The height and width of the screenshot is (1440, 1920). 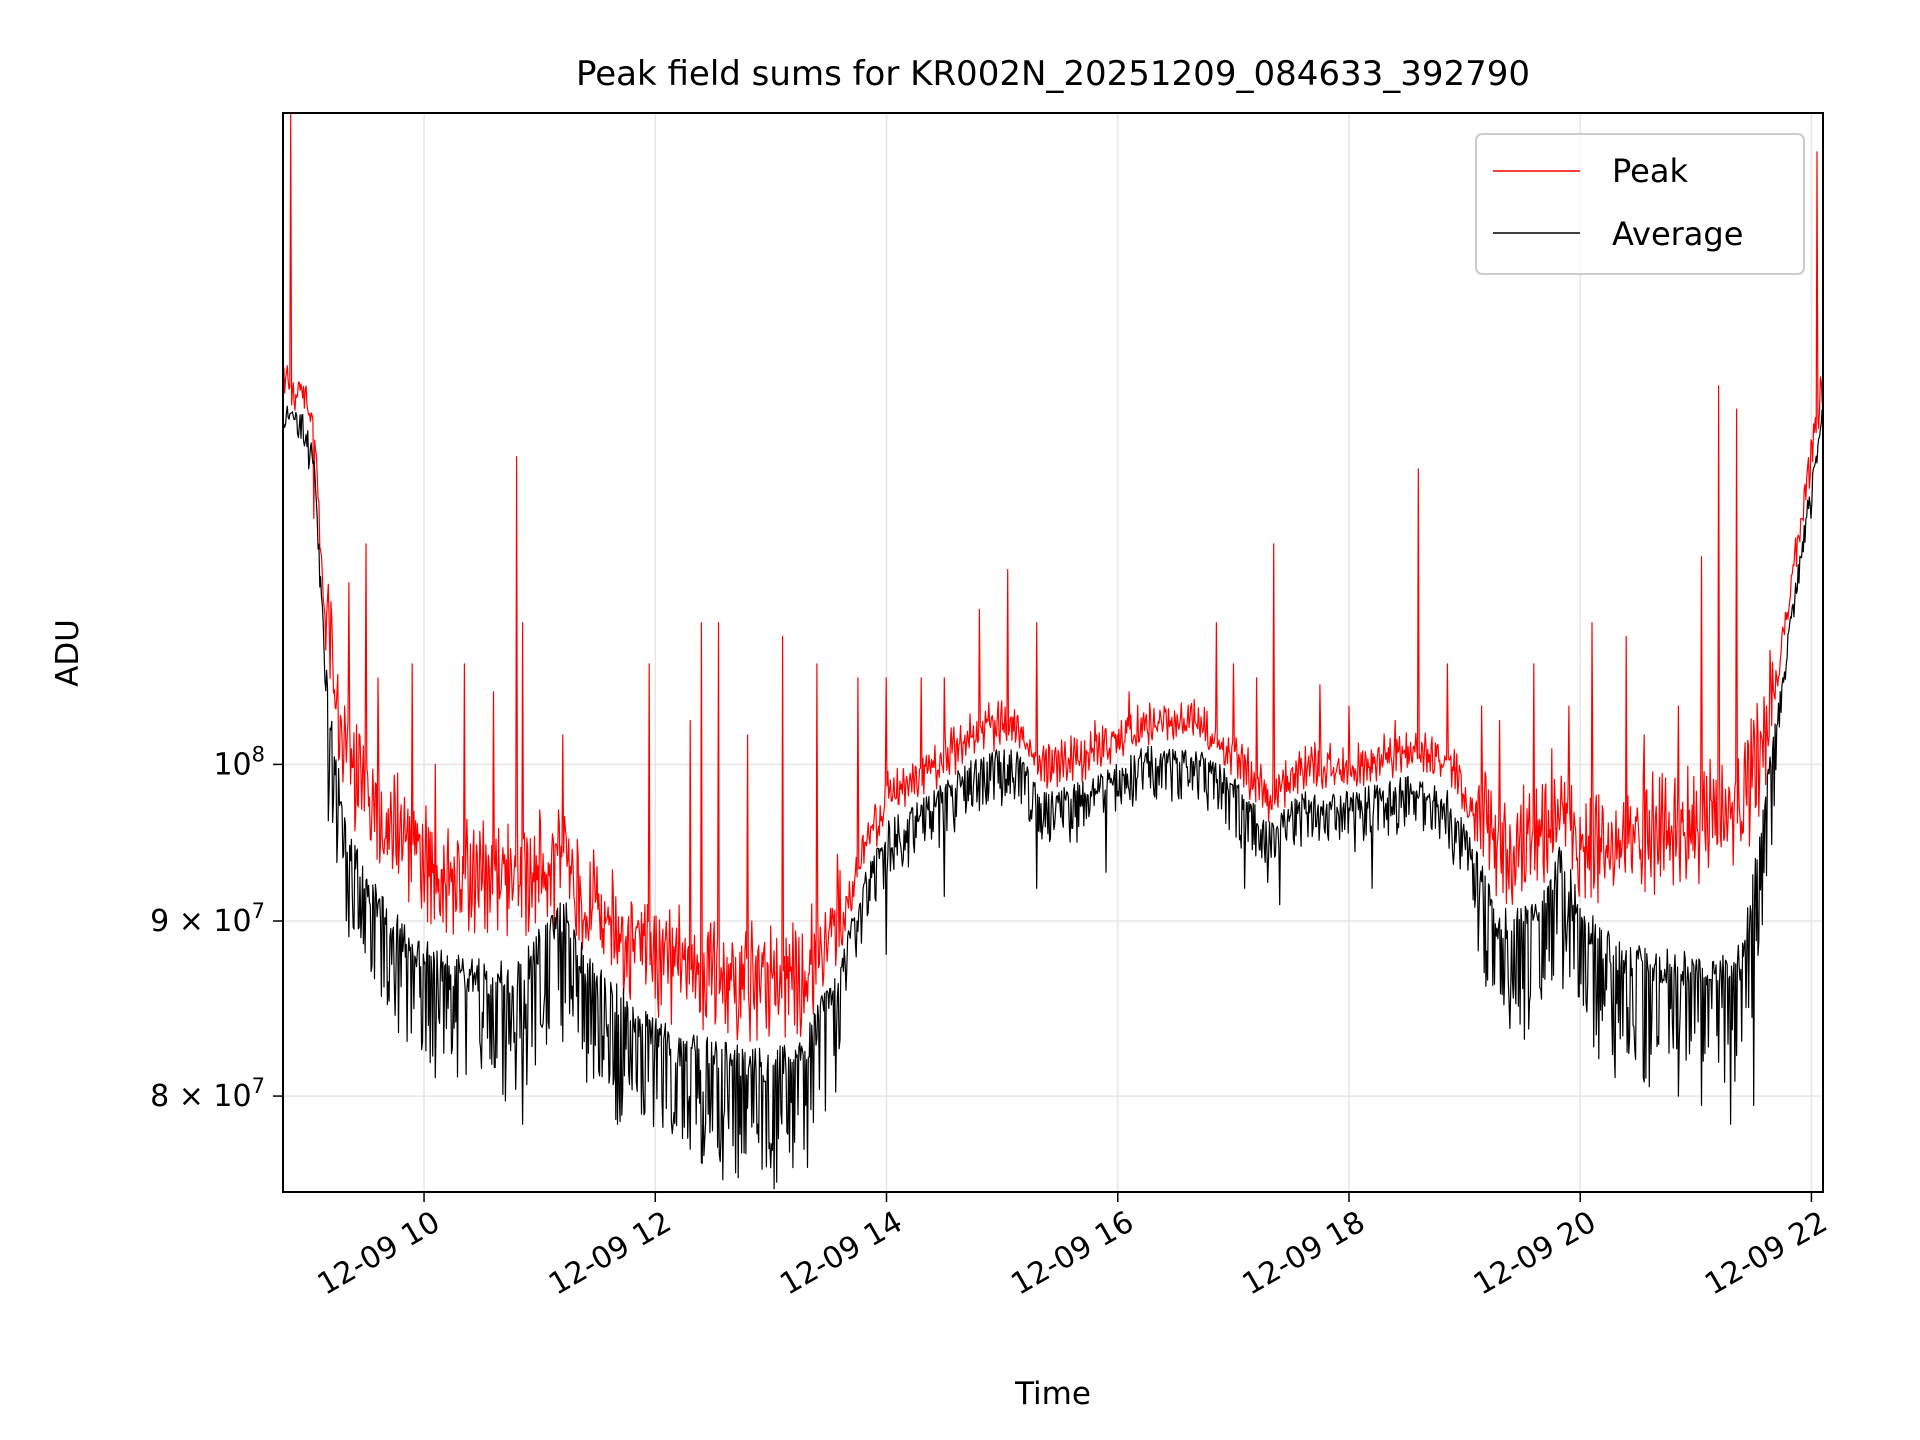 What do you see at coordinates (207, 919) in the screenshot?
I see `y-tick-label: 9 × 107` at bounding box center [207, 919].